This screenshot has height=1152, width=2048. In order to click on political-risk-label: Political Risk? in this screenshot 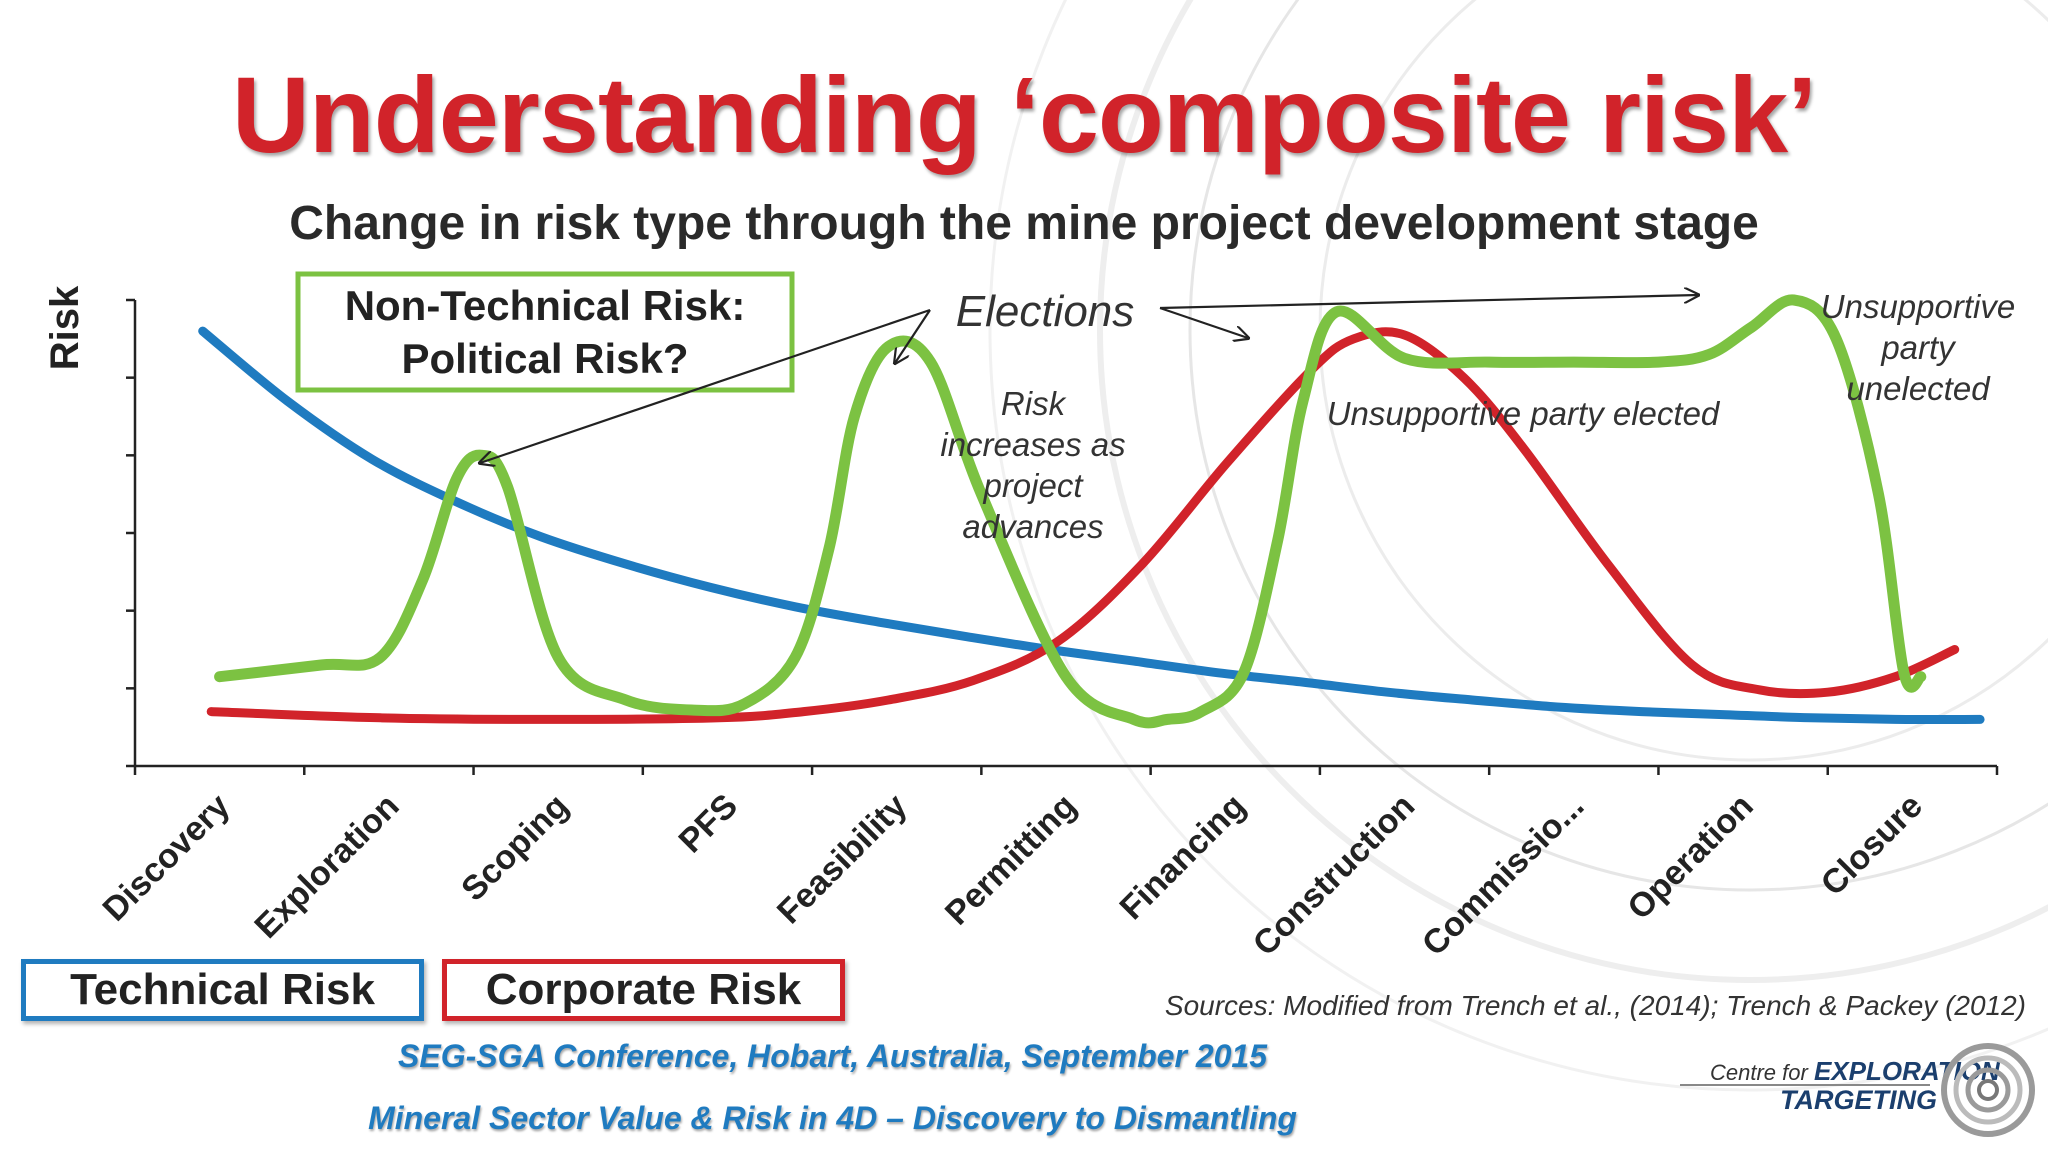, I will do `click(544, 358)`.